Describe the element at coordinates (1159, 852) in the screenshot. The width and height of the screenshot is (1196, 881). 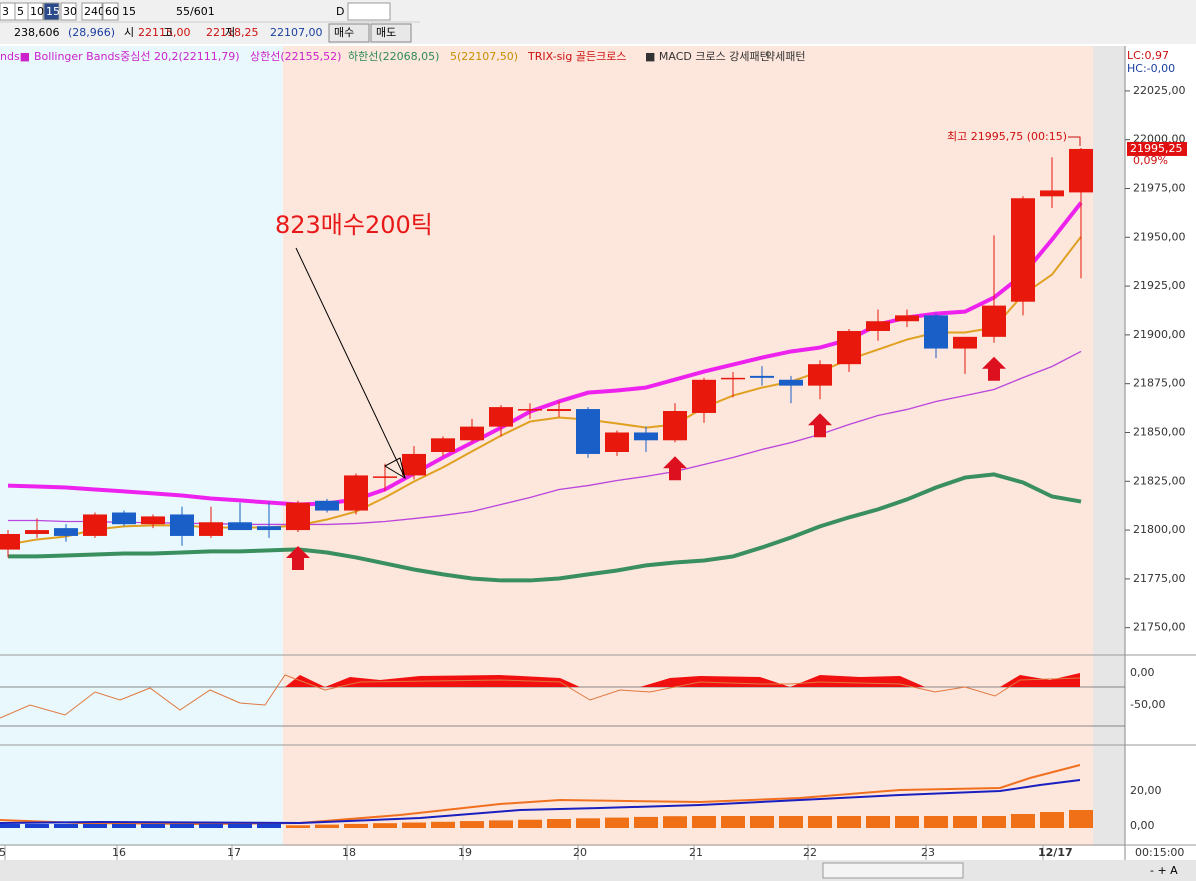
I see `time-label: 00:15:00` at that location.